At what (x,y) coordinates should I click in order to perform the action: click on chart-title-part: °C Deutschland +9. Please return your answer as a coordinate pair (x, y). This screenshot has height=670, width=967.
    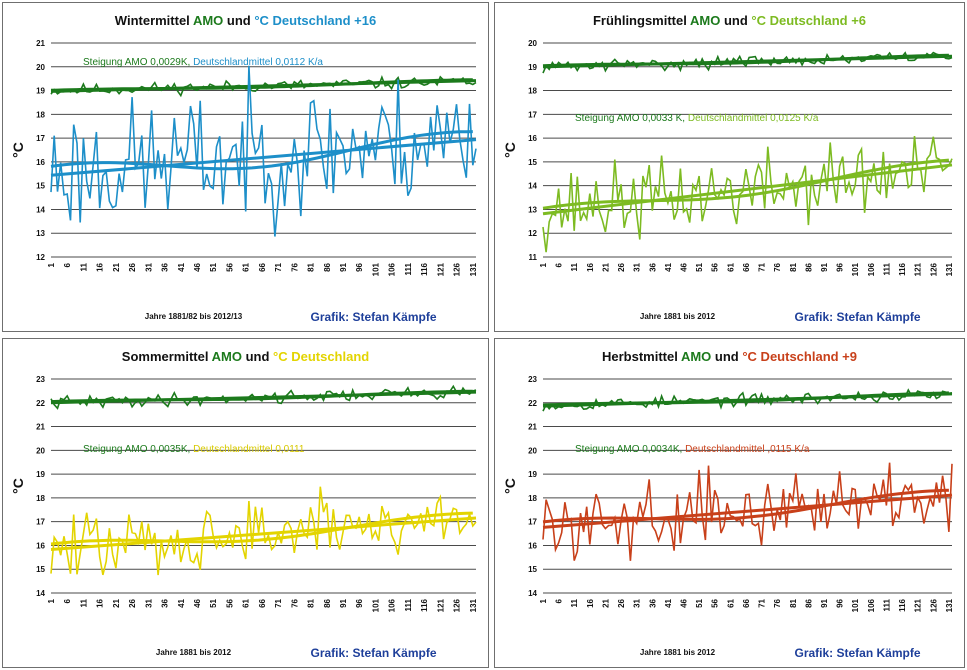
    Looking at the image, I should click on (799, 356).